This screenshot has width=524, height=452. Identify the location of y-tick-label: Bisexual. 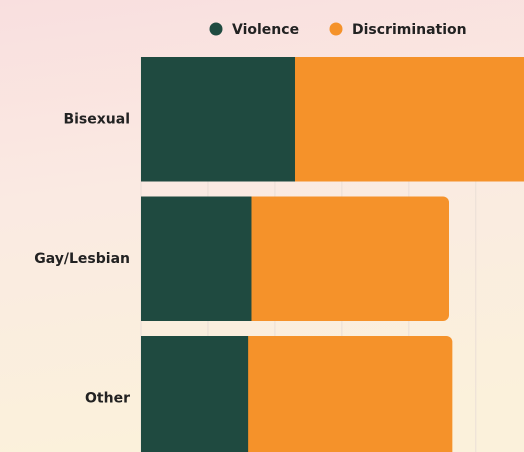
(96, 119).